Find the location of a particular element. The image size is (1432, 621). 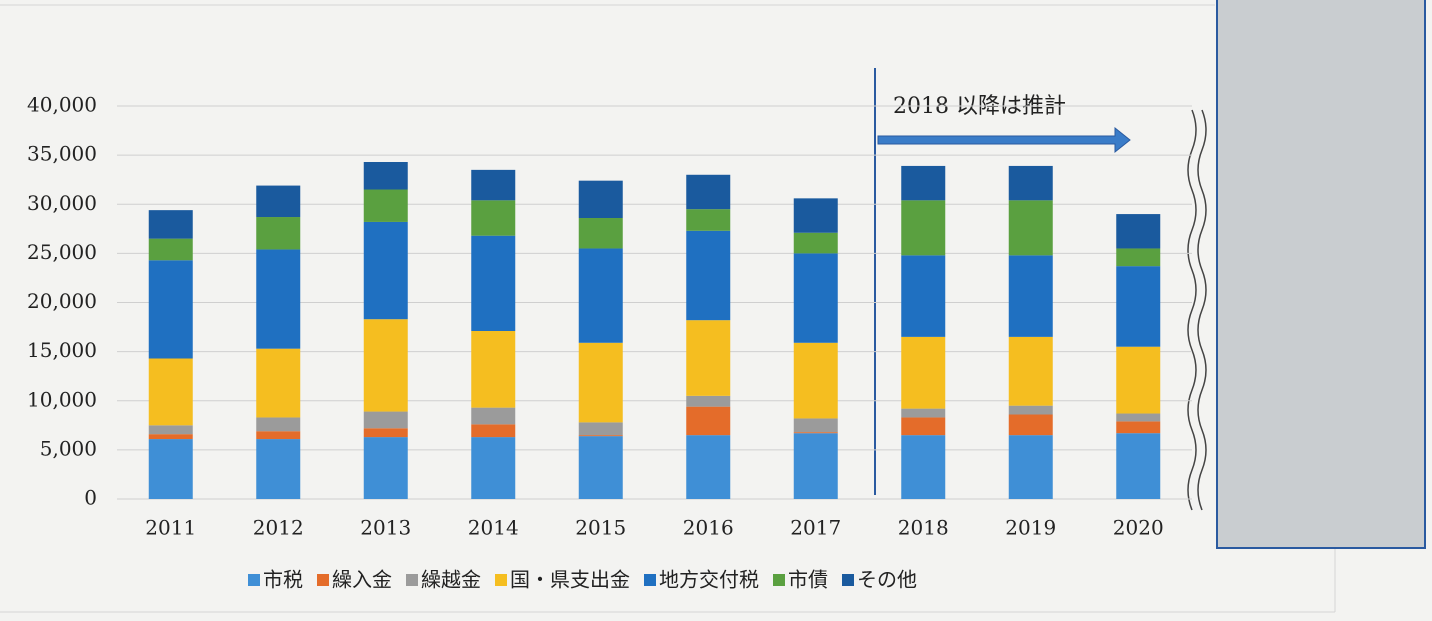

y-tick-label: 0 is located at coordinates (90, 498).